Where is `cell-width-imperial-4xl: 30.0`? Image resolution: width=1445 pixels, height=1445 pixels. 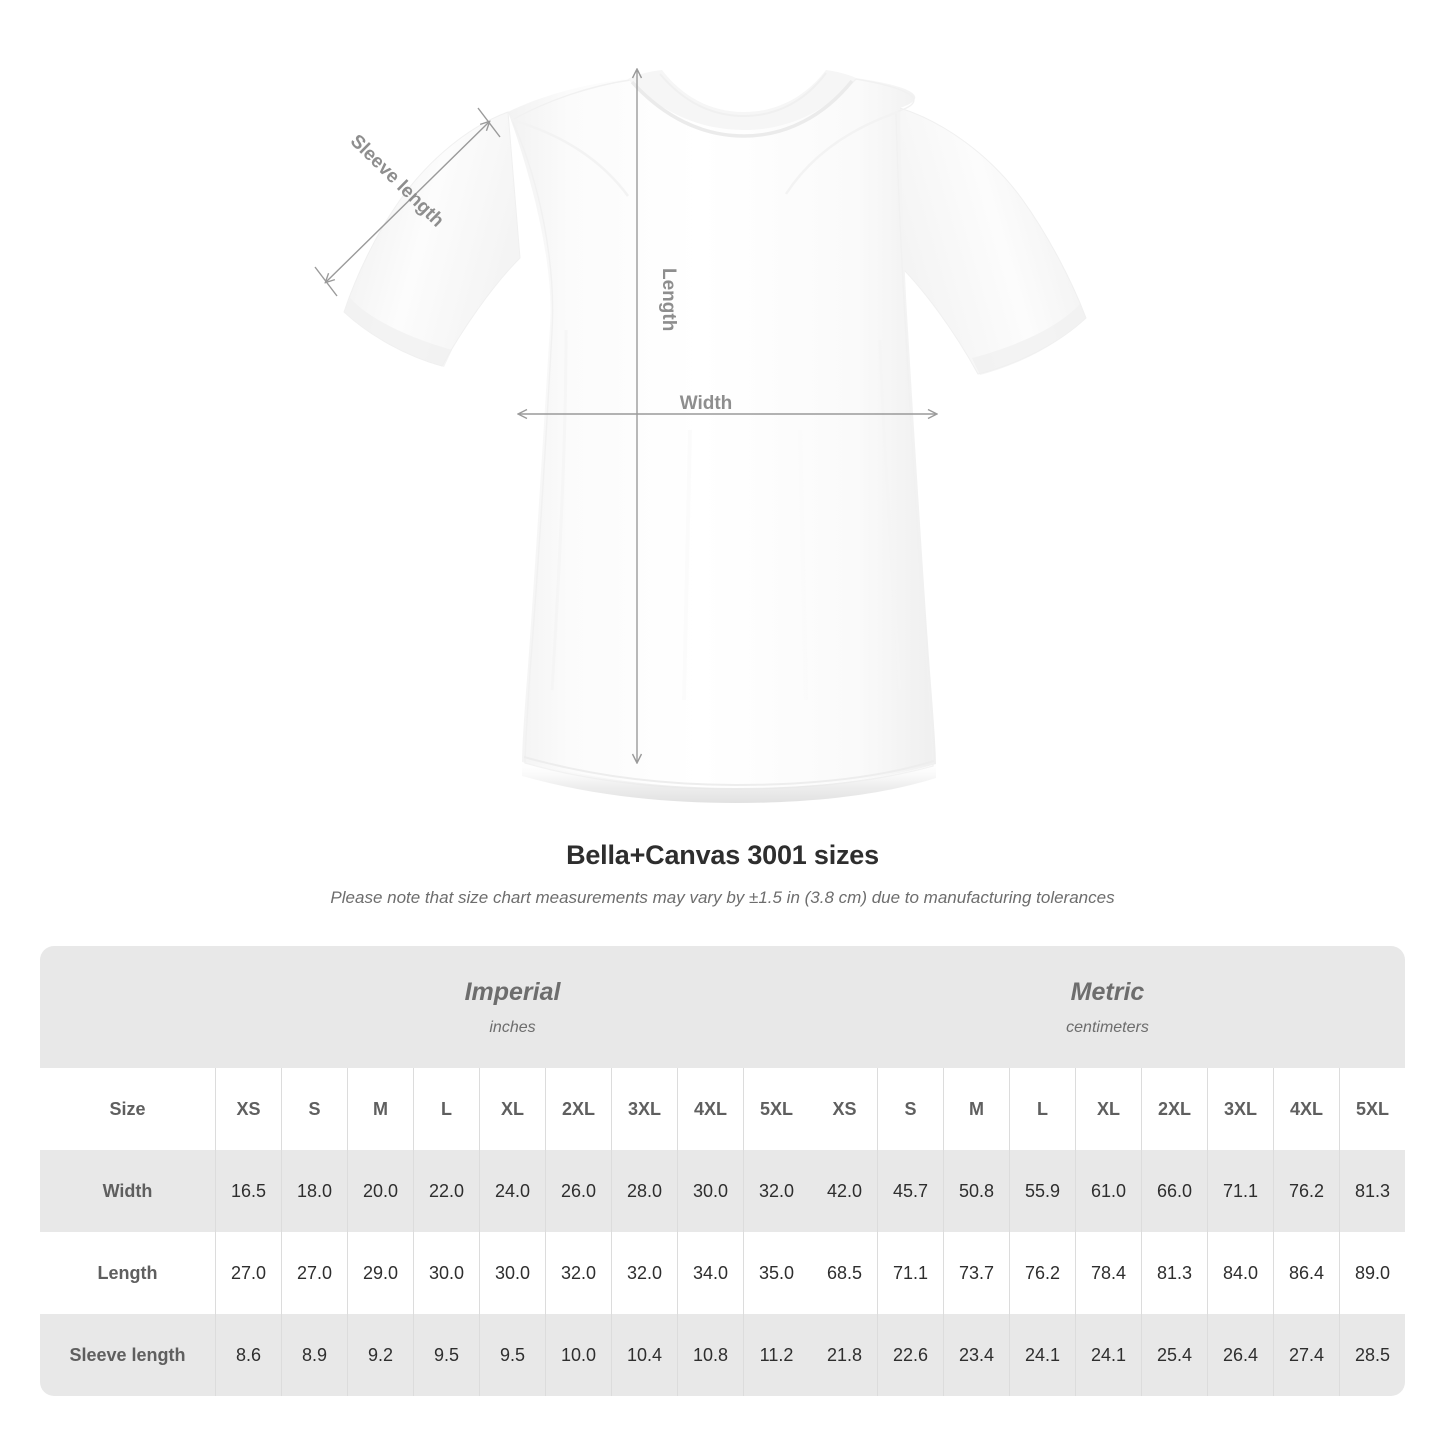 cell-width-imperial-4xl: 30.0 is located at coordinates (710, 1191).